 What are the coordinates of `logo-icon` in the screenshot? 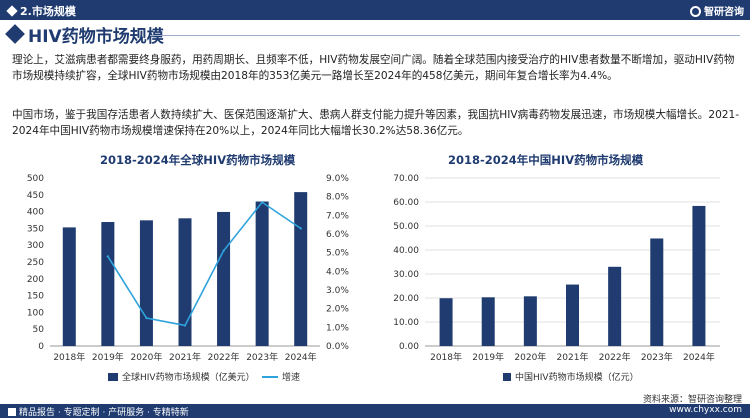 It's located at (695, 11).